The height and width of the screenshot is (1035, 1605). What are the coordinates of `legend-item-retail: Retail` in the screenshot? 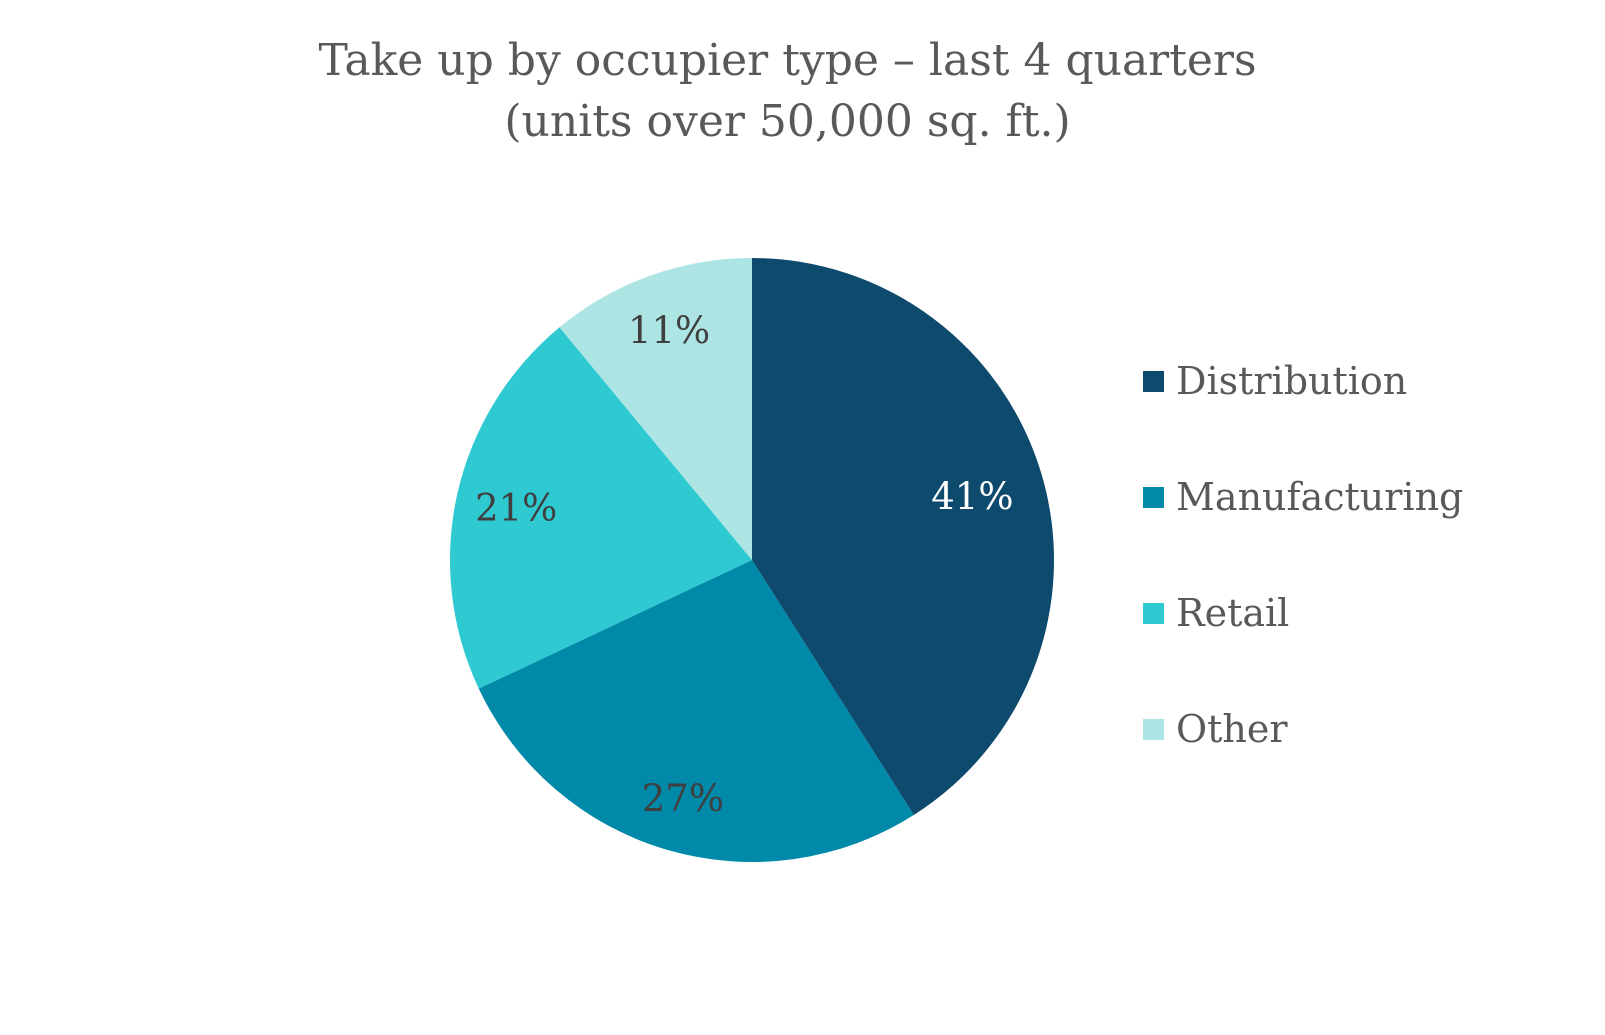 It's located at (1303, 613).